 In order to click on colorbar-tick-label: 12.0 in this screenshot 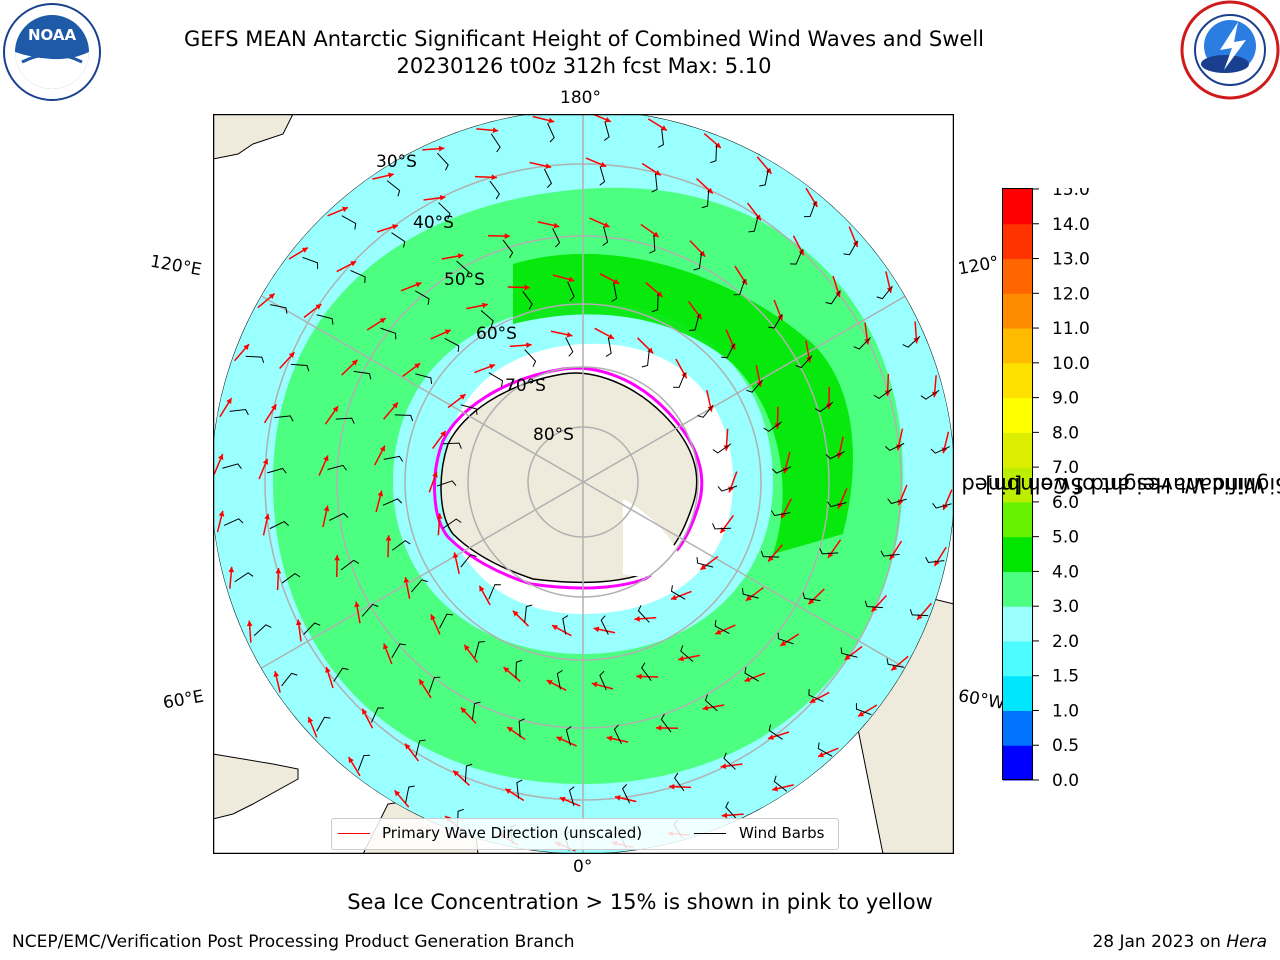, I will do `click(1071, 294)`.